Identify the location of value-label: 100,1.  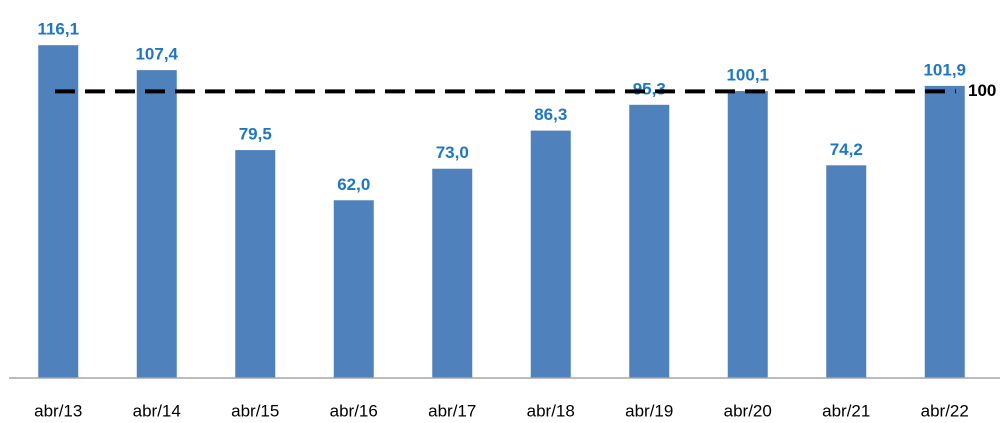
(747, 75).